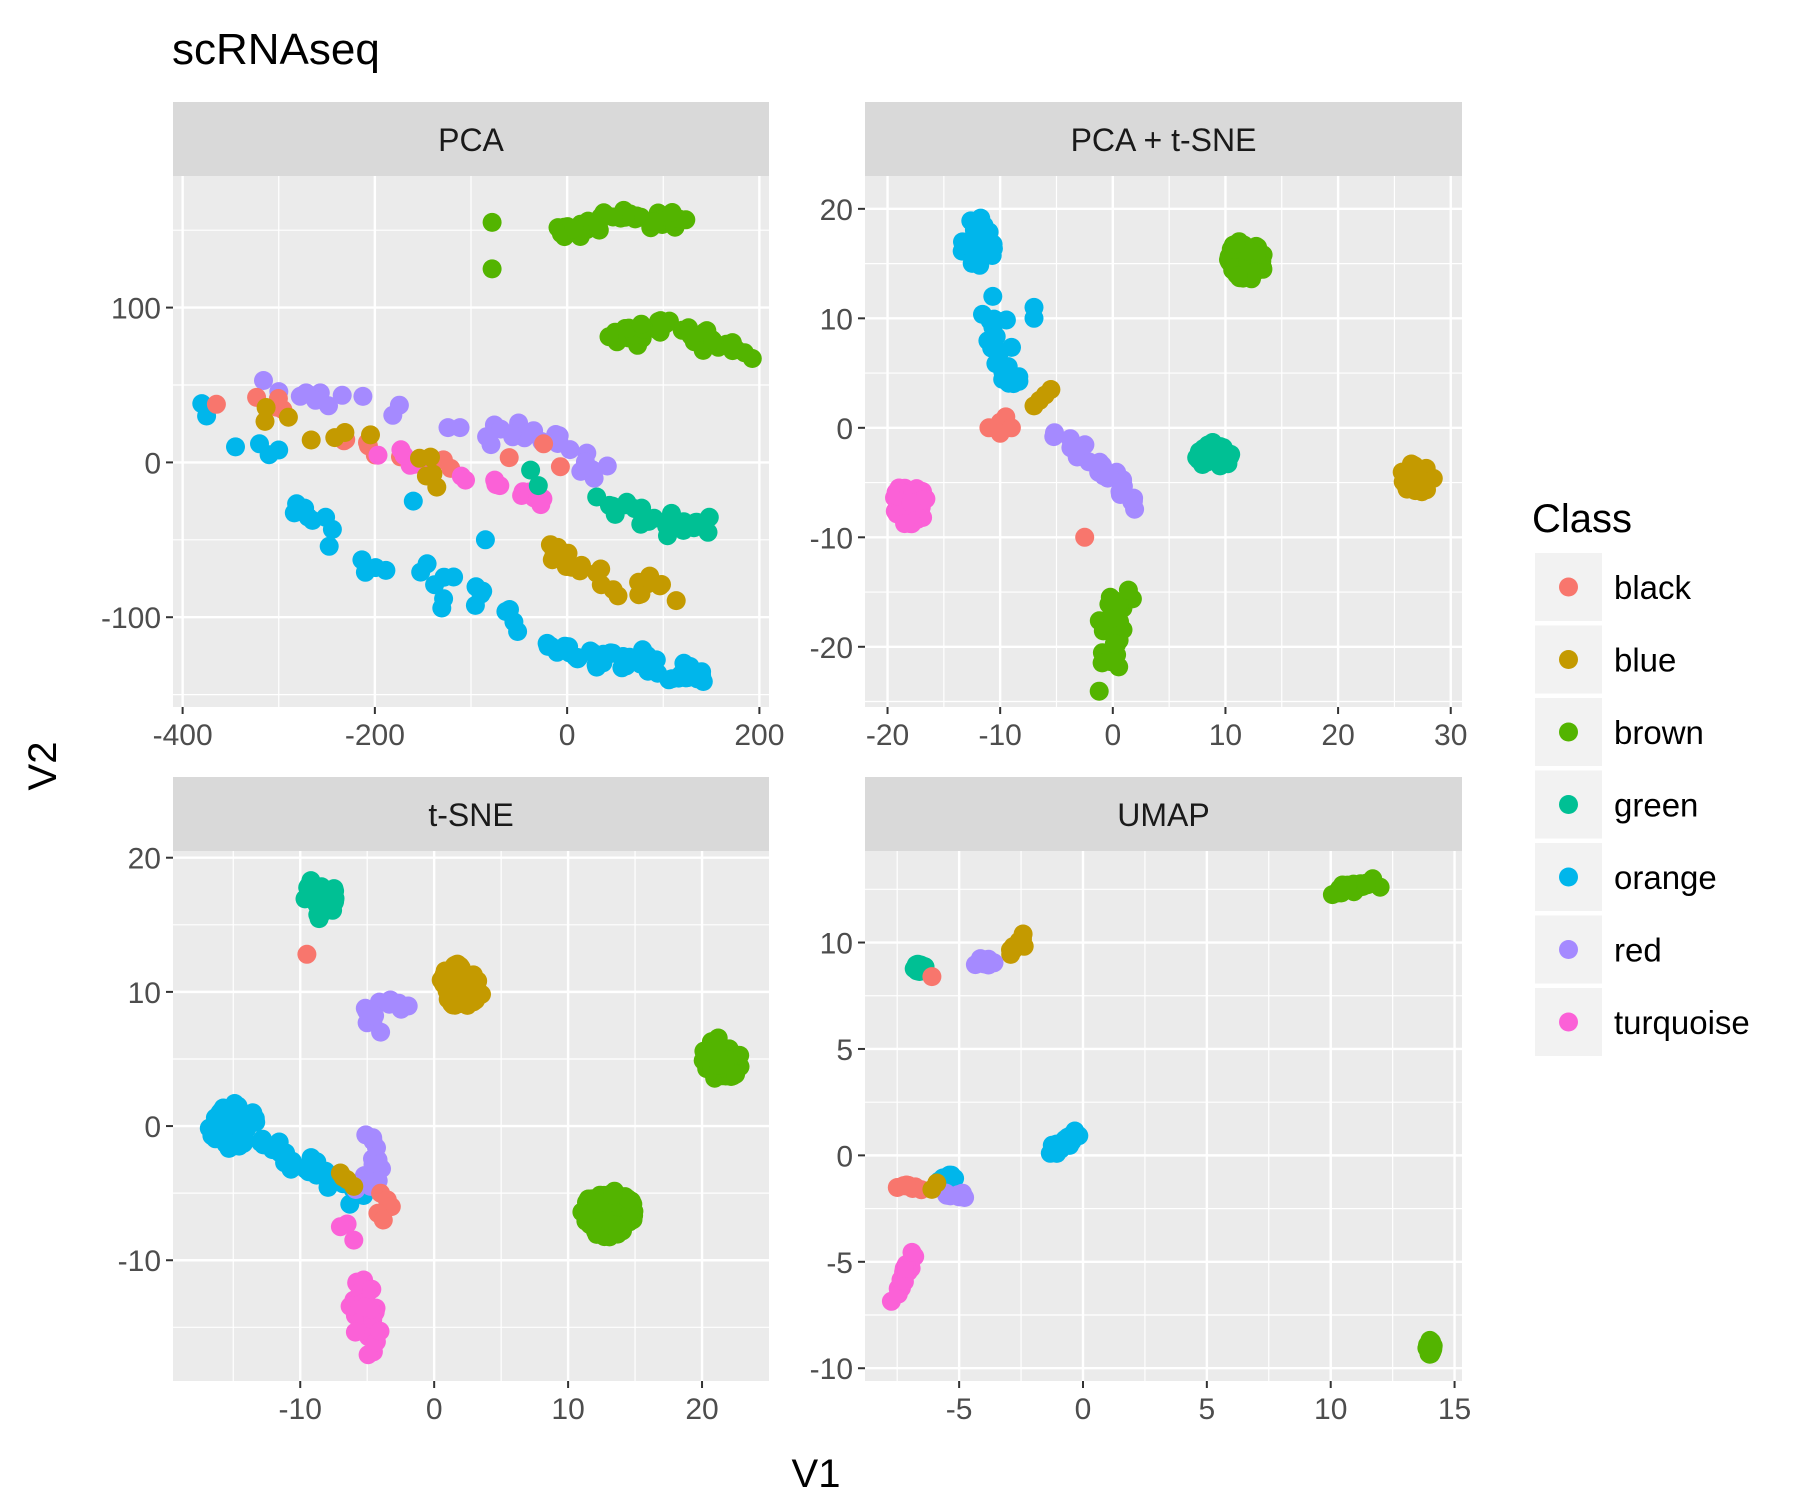 The height and width of the screenshot is (1500, 1800). What do you see at coordinates (1598, 949) in the screenshot?
I see `legend-item-red: red` at bounding box center [1598, 949].